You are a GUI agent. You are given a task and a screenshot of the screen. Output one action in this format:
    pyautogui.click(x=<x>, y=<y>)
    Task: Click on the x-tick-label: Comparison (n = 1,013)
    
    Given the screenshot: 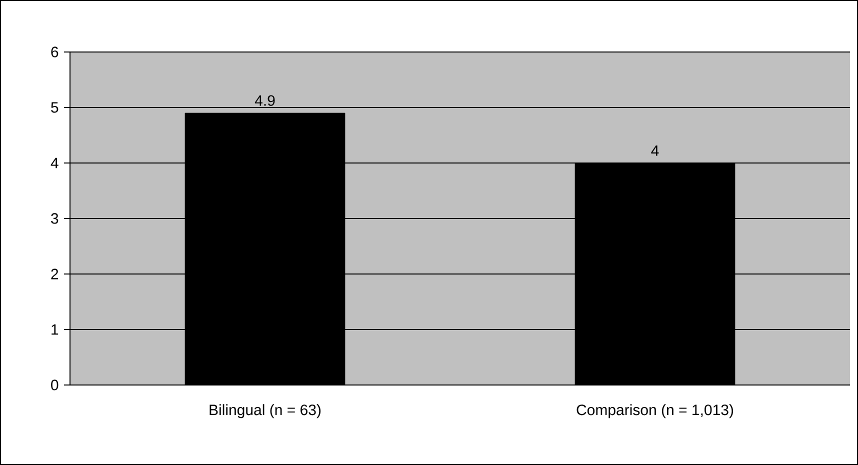 What is the action you would take?
    pyautogui.click(x=655, y=411)
    